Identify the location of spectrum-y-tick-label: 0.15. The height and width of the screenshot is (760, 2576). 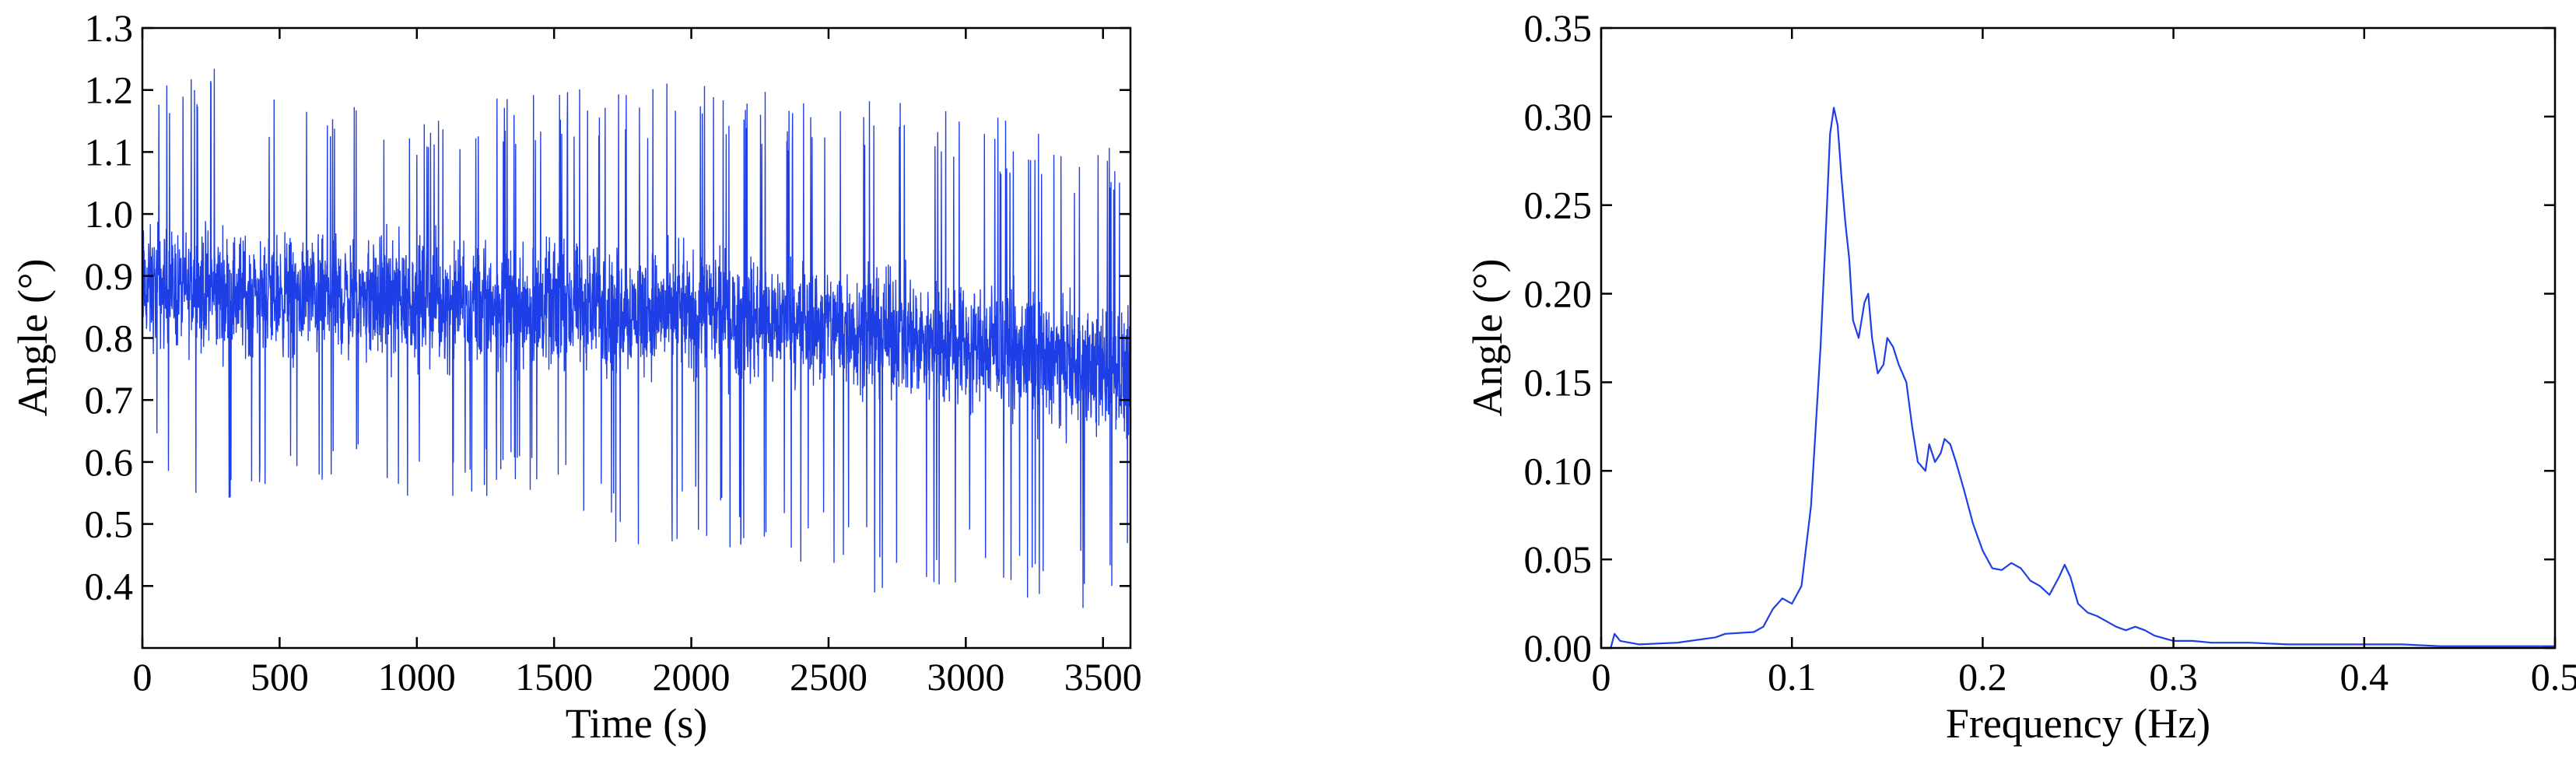
(1558, 382).